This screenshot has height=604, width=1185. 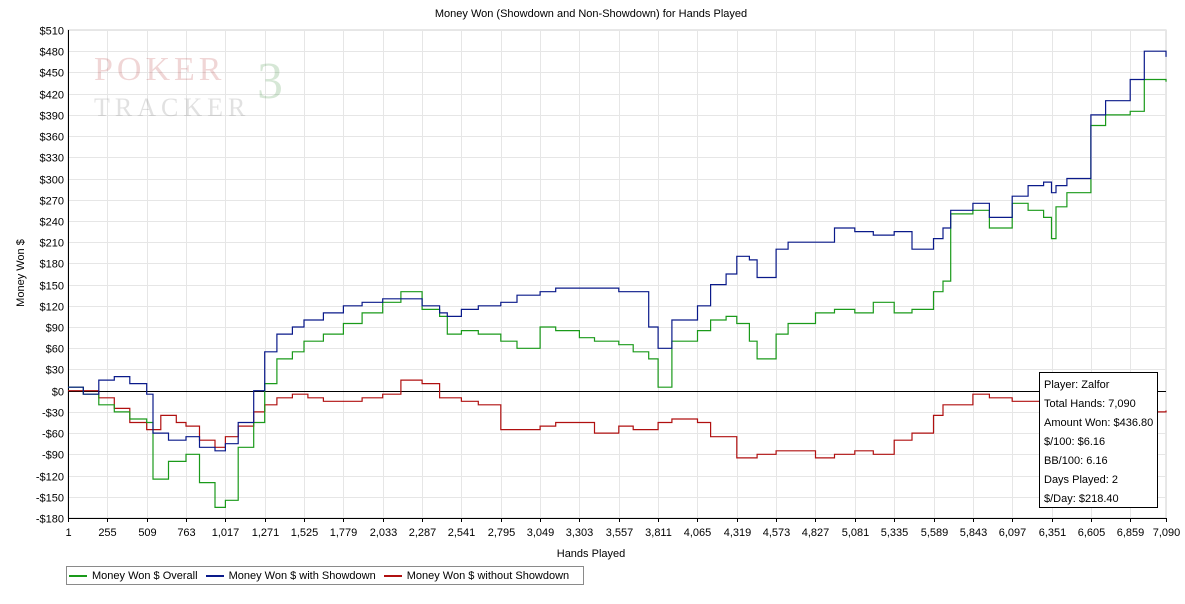 I want to click on y-tick-label: $510, so click(x=52, y=32).